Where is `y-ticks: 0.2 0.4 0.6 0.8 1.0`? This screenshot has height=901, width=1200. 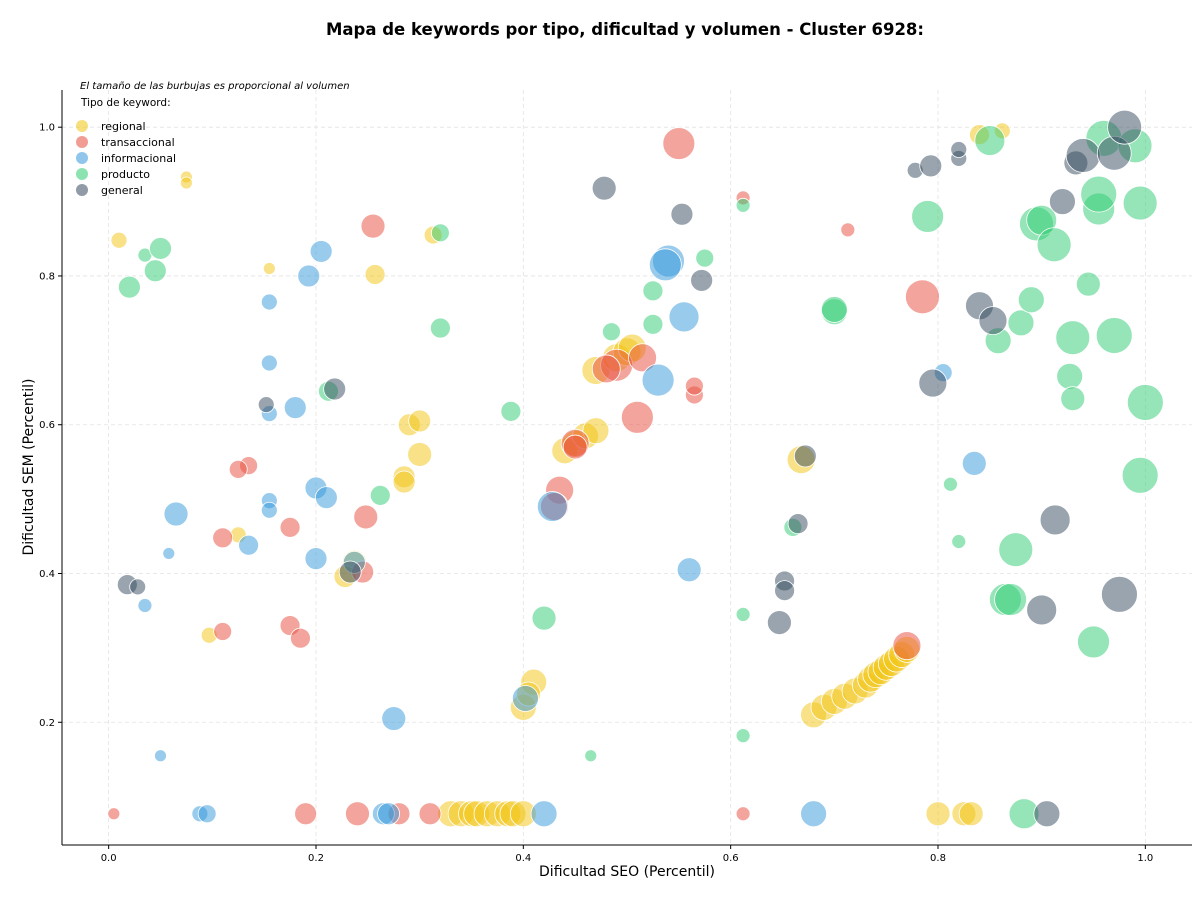 y-ticks: 0.2 0.4 0.6 0.8 1.0 is located at coordinates (50, 426).